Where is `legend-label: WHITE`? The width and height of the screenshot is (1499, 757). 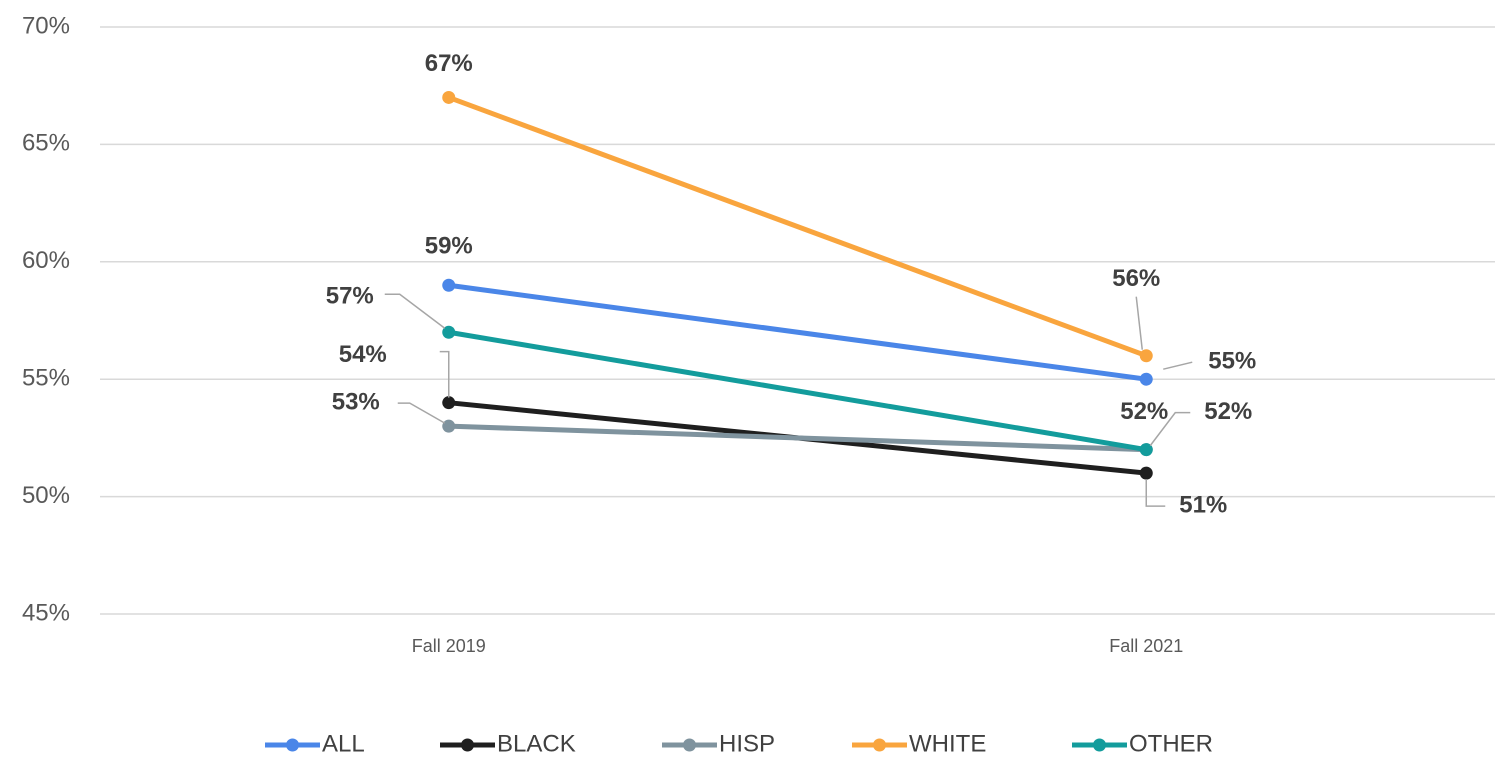
legend-label: WHITE is located at coordinates (947, 743).